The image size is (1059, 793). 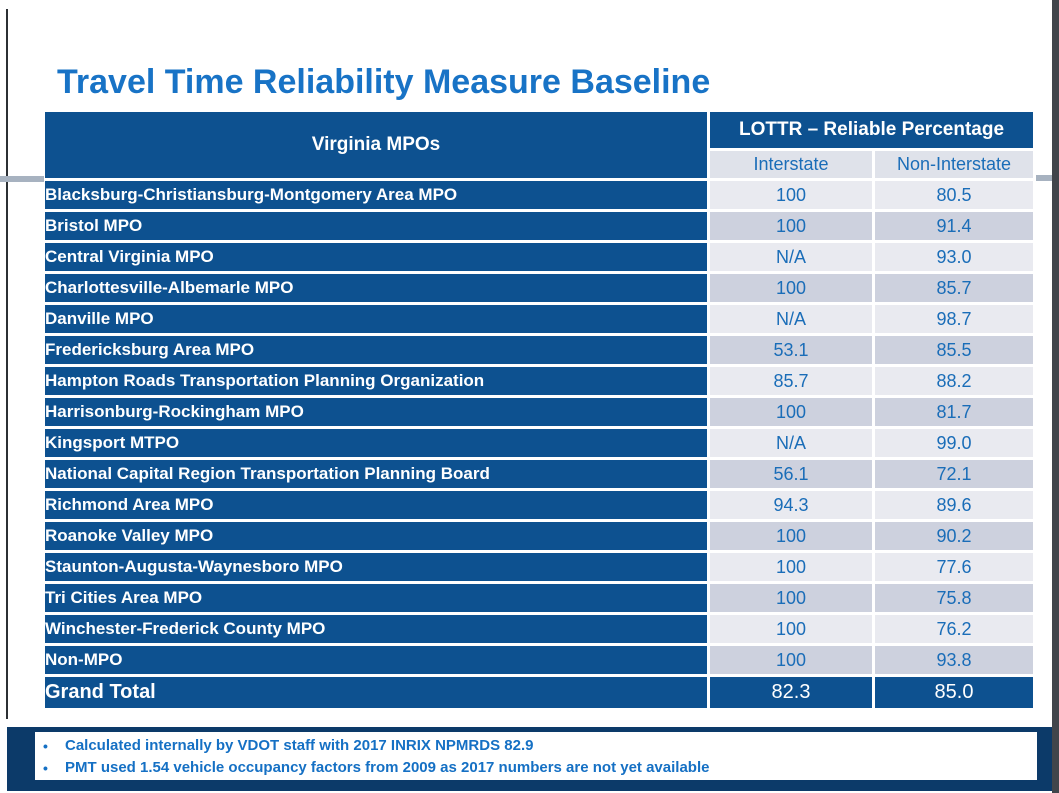 What do you see at coordinates (954, 474) in the screenshot?
I see `non-interstate-value-cell: 72.1` at bounding box center [954, 474].